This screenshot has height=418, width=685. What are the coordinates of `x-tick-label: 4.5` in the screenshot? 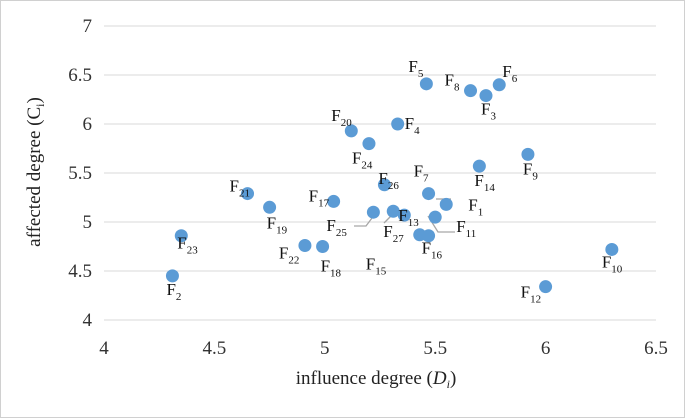 It's located at (215, 348).